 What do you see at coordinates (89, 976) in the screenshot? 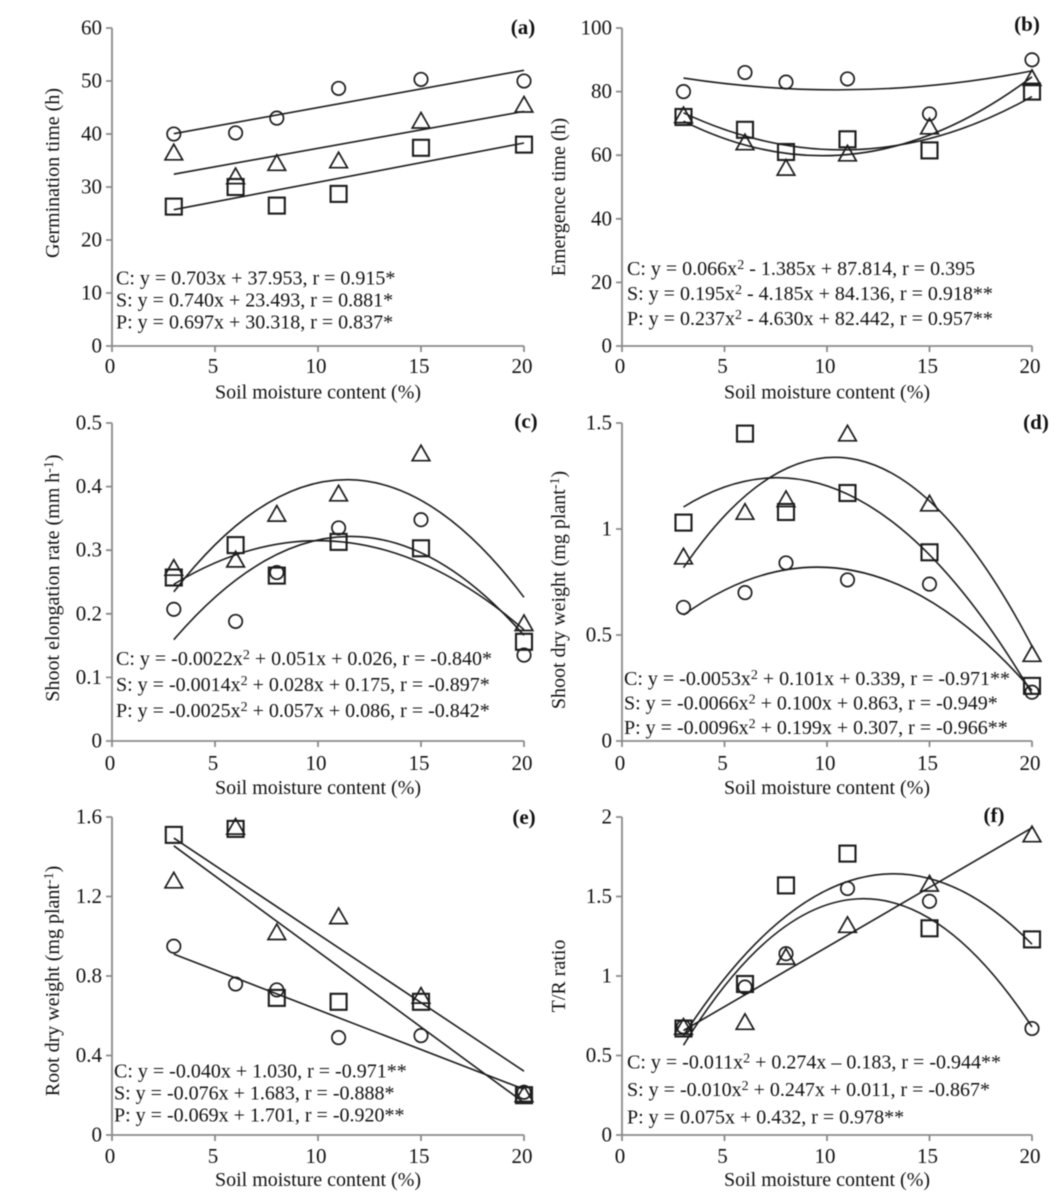
I see `svg-text: 0.8` at bounding box center [89, 976].